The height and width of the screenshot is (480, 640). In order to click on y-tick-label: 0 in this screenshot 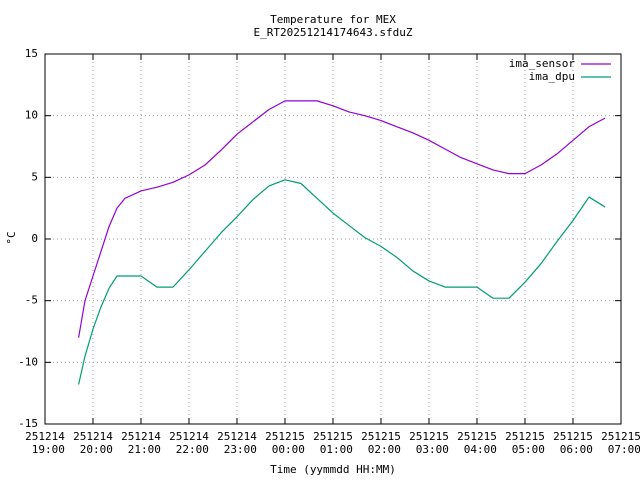, I will do `click(34, 238)`.